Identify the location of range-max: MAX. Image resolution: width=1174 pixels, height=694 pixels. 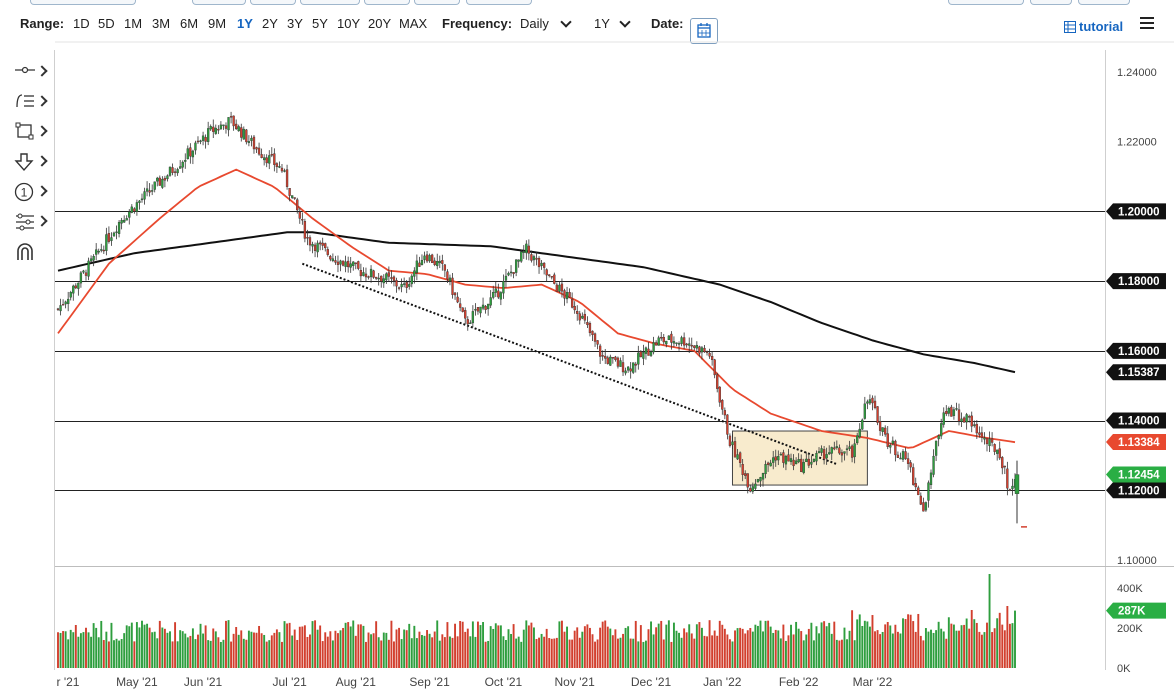
(413, 23).